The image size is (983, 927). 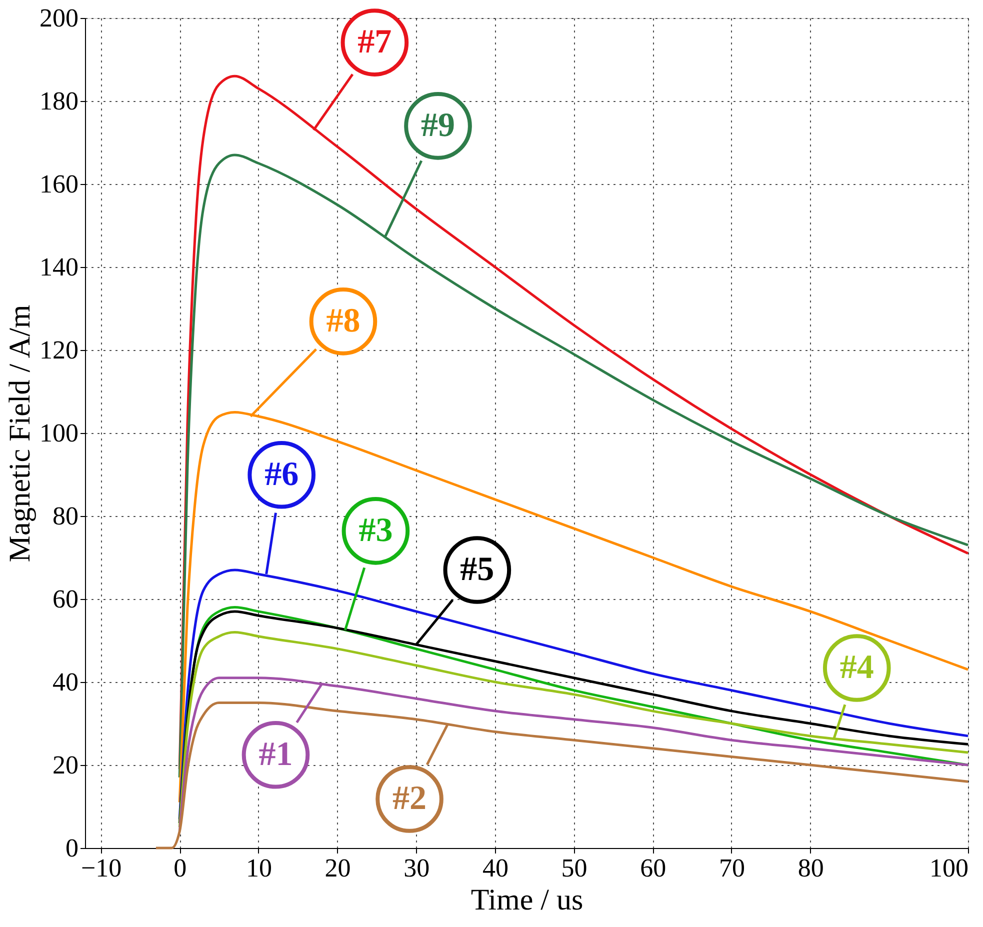 I want to click on y-tick-label: 180, so click(x=59, y=101).